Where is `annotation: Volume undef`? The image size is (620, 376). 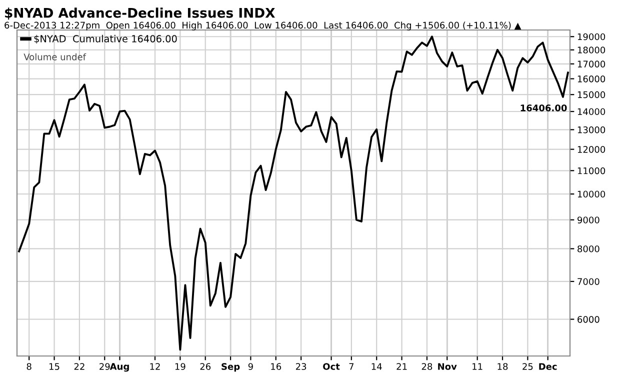 annotation: Volume undef is located at coordinates (55, 56).